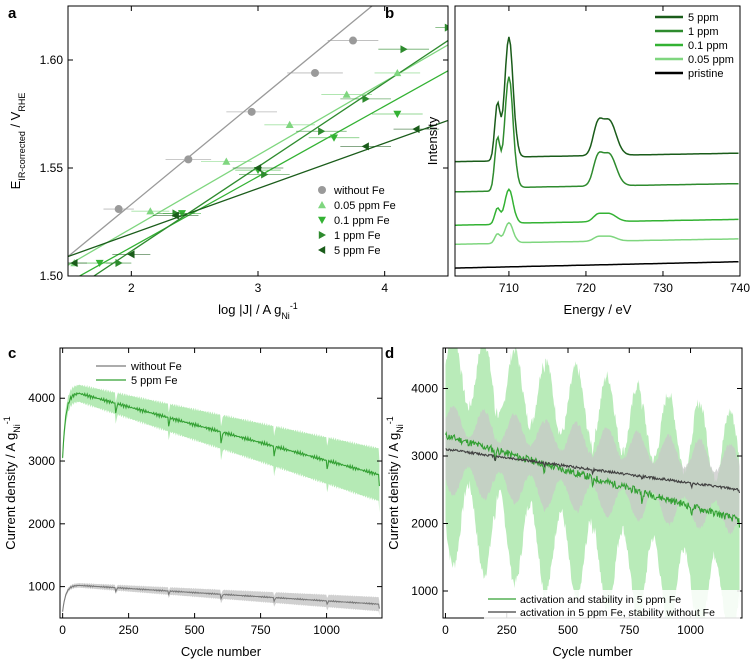 The image size is (752, 668). What do you see at coordinates (705, 74) in the screenshot?
I see `legend-label: pristine` at bounding box center [705, 74].